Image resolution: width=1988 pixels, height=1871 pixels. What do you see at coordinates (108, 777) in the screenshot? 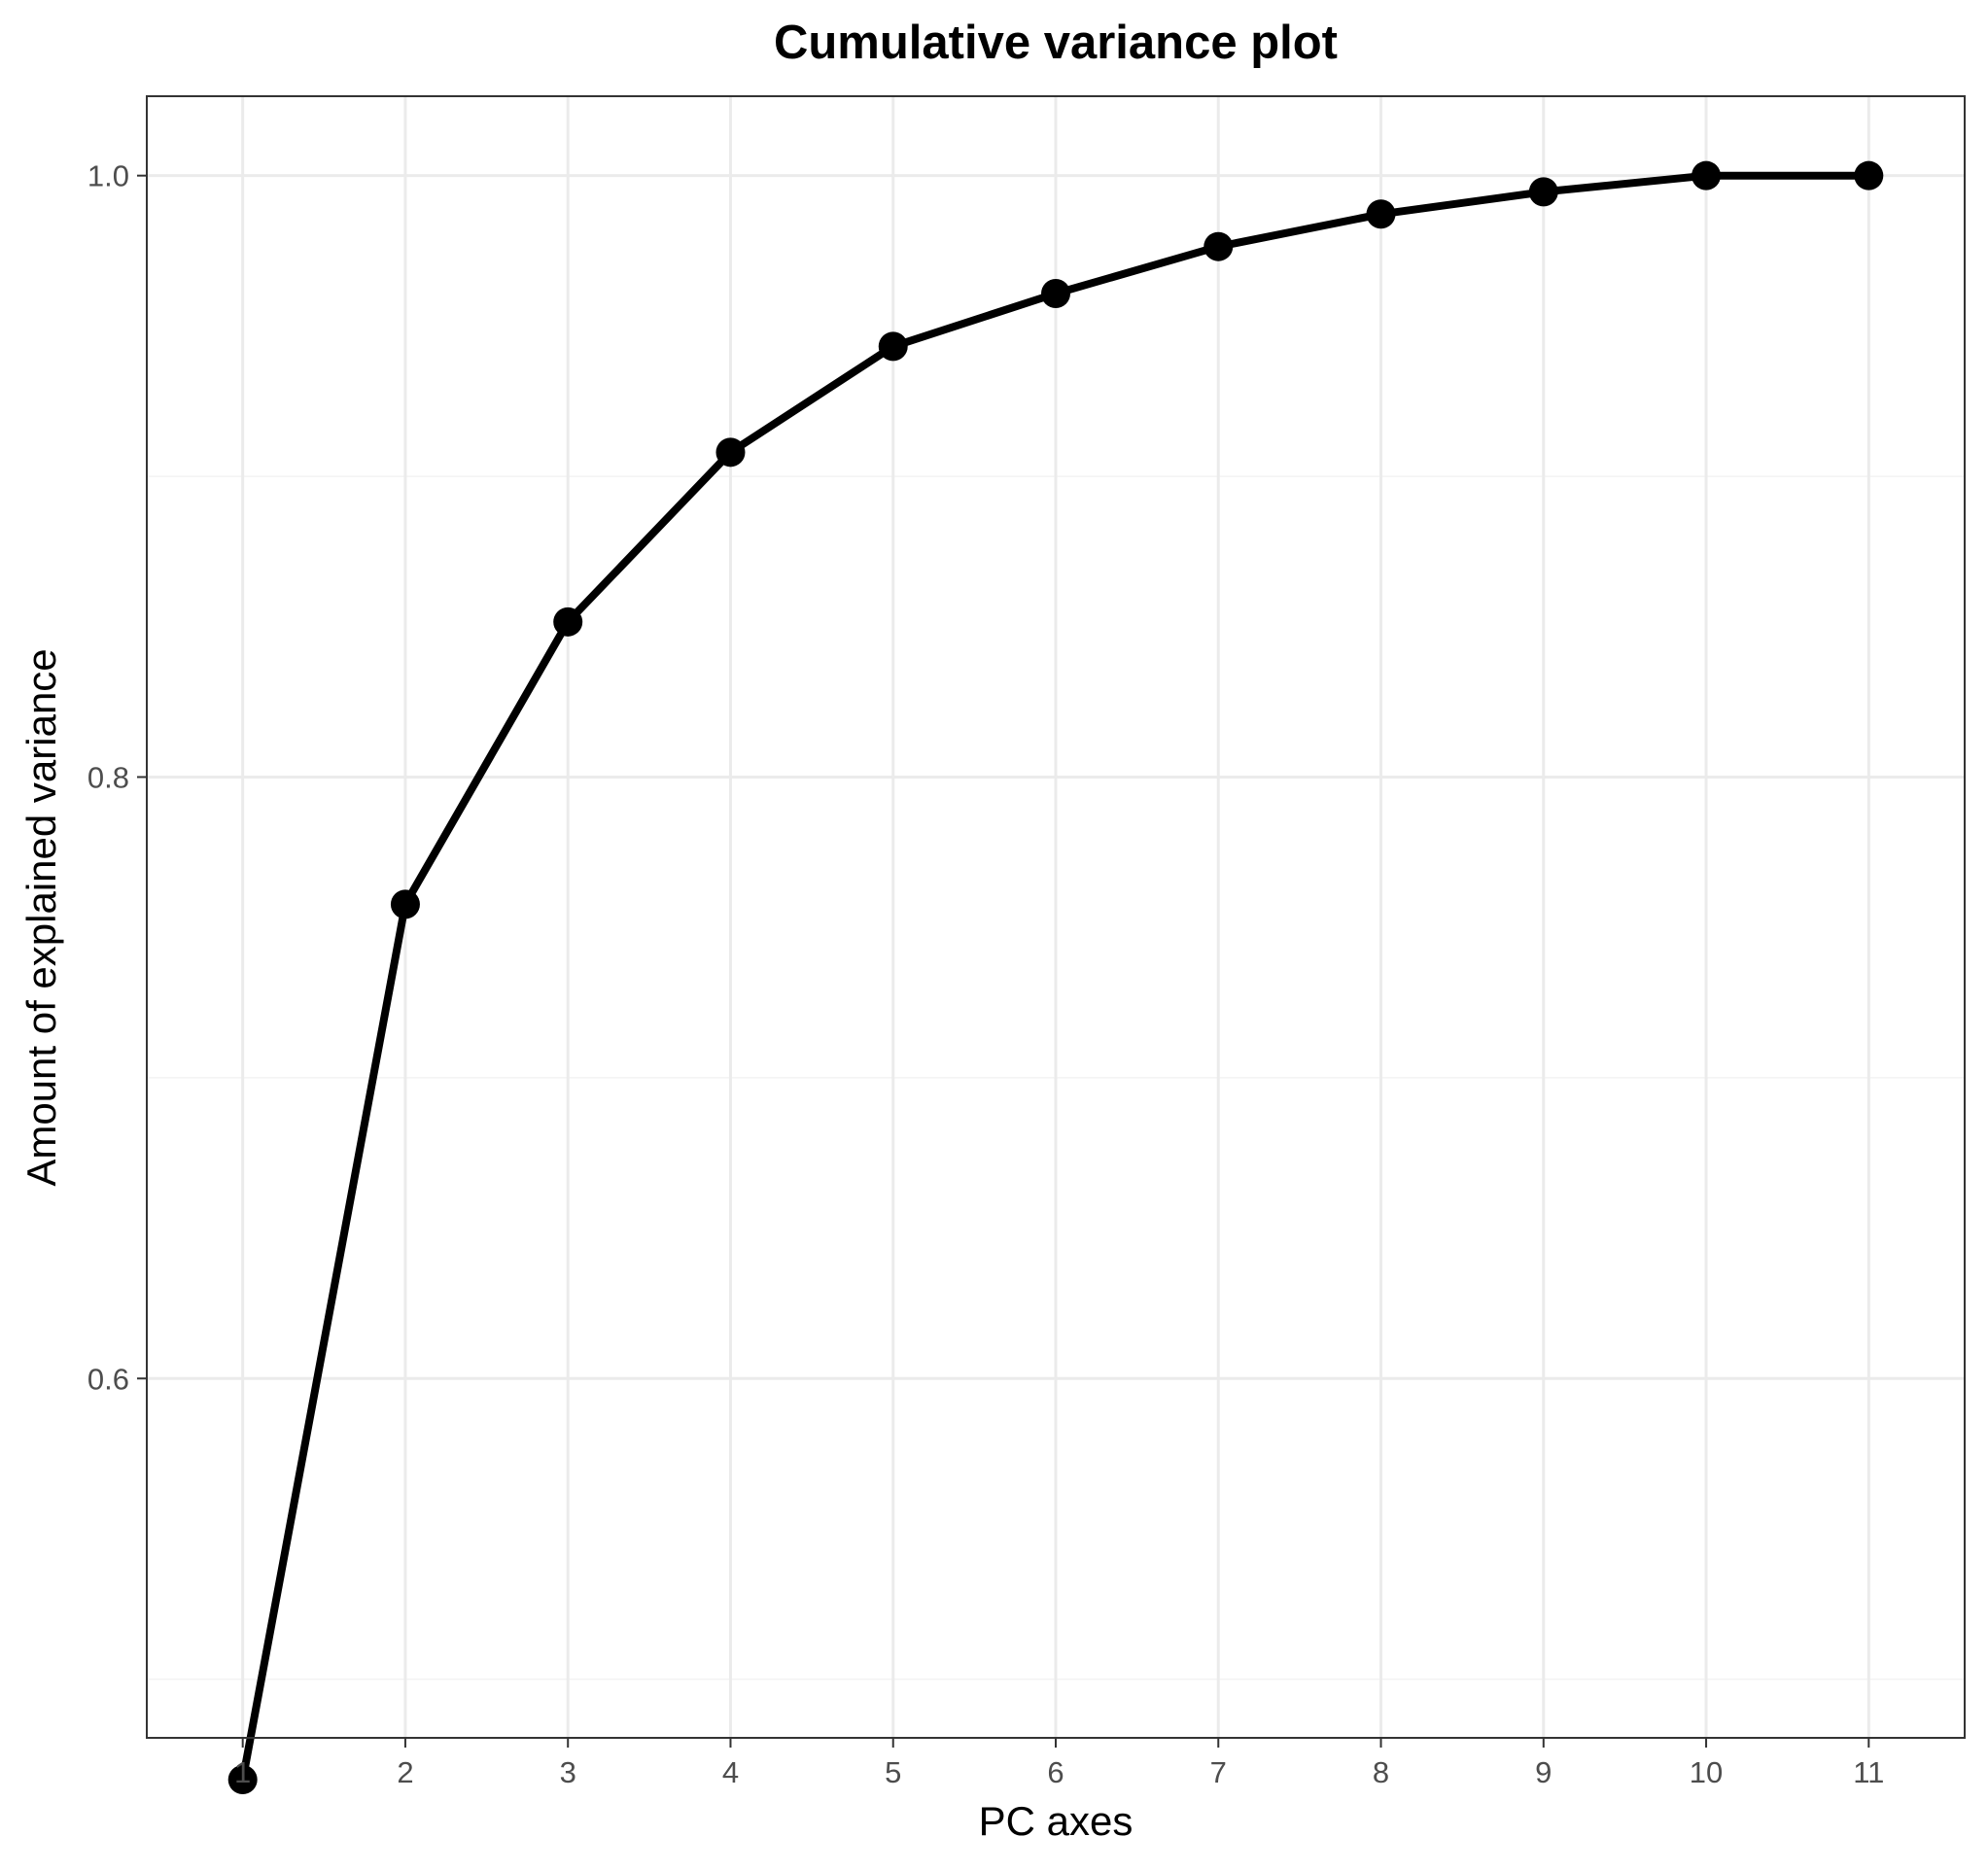
I see `y-tick-label: 0.8` at bounding box center [108, 777].